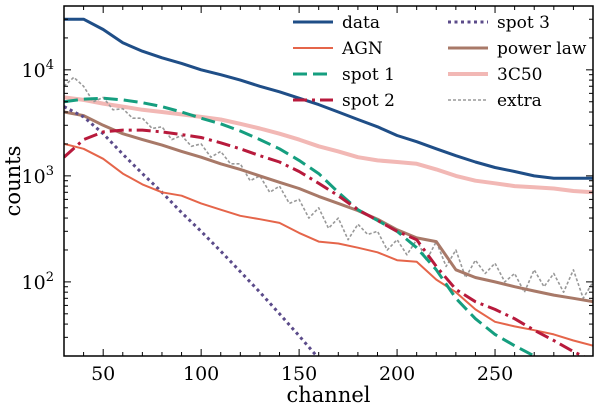 This screenshot has height=407, width=598. What do you see at coordinates (523, 23) in the screenshot?
I see `legend-label: spot 3` at bounding box center [523, 23].